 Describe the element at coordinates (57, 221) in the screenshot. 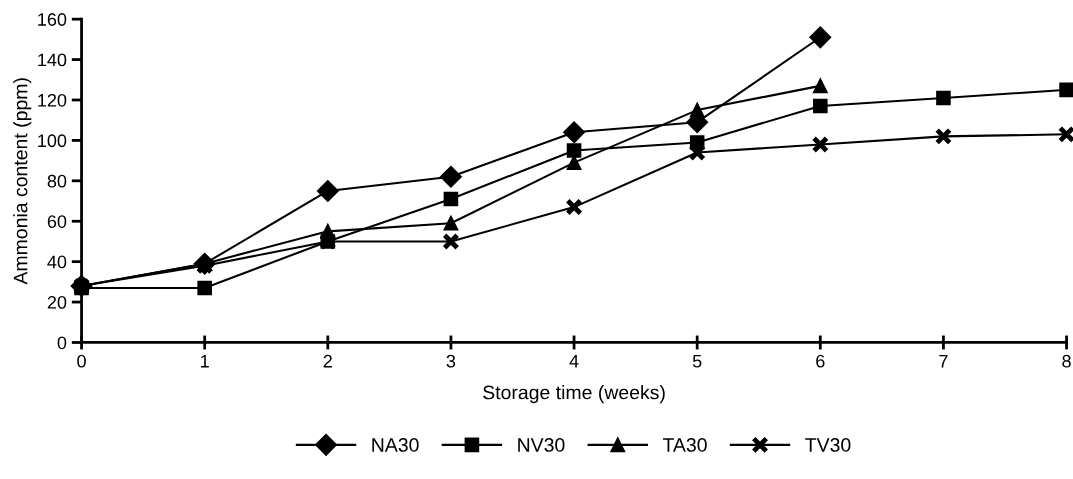

I see `y-tick-label: 60` at that location.